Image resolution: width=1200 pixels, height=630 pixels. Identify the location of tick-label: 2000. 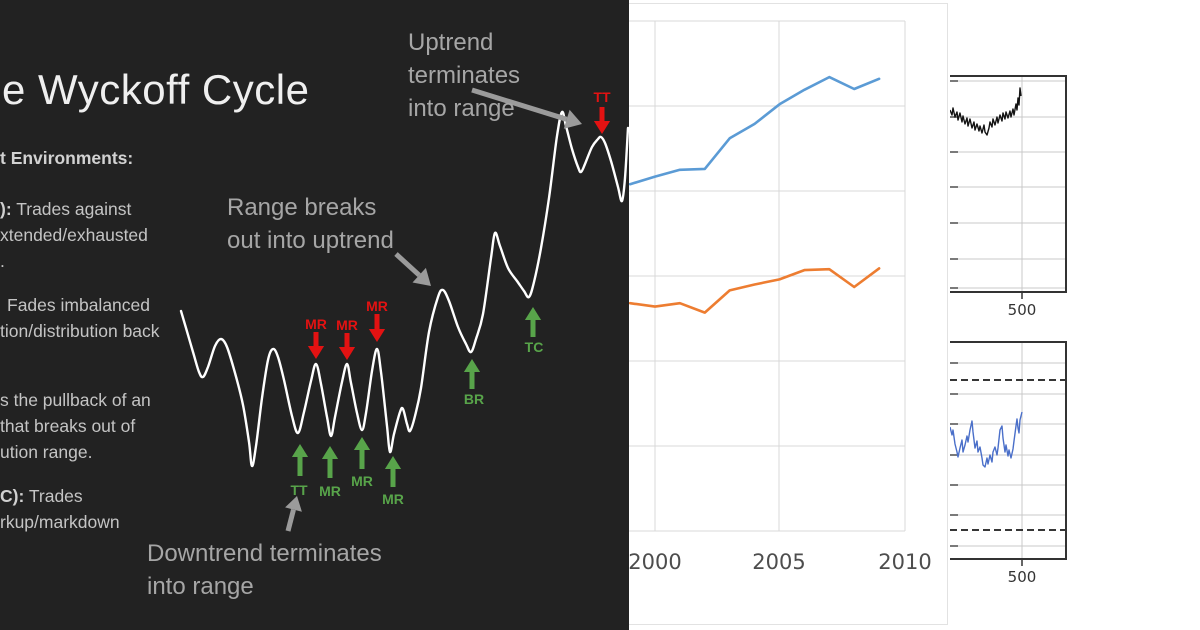
(655, 562).